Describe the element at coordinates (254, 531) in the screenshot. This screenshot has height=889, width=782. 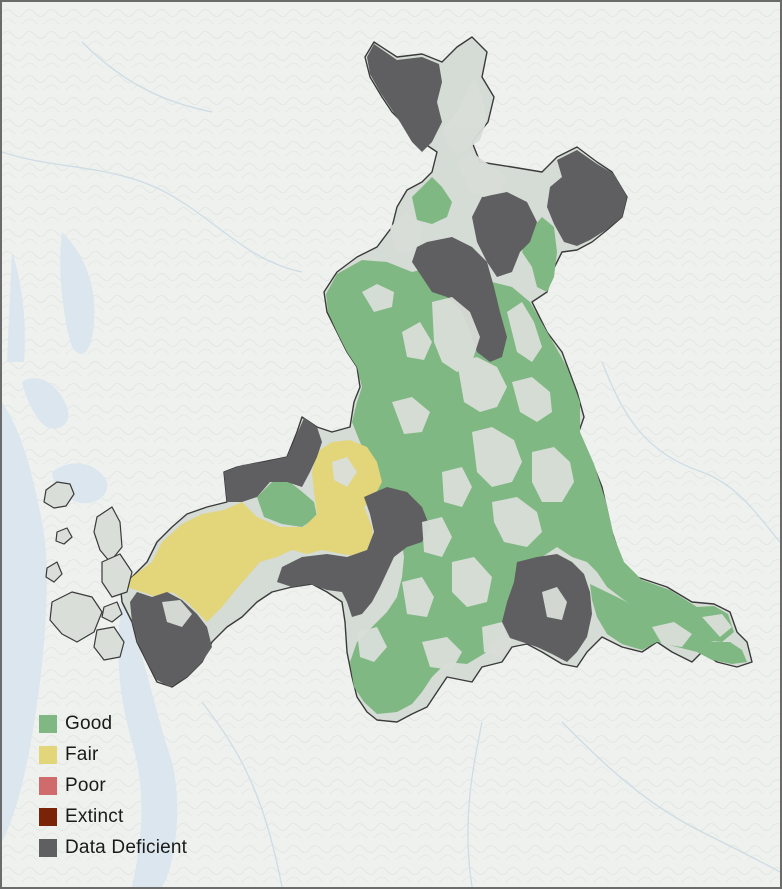
I see `status-fair-areas` at that location.